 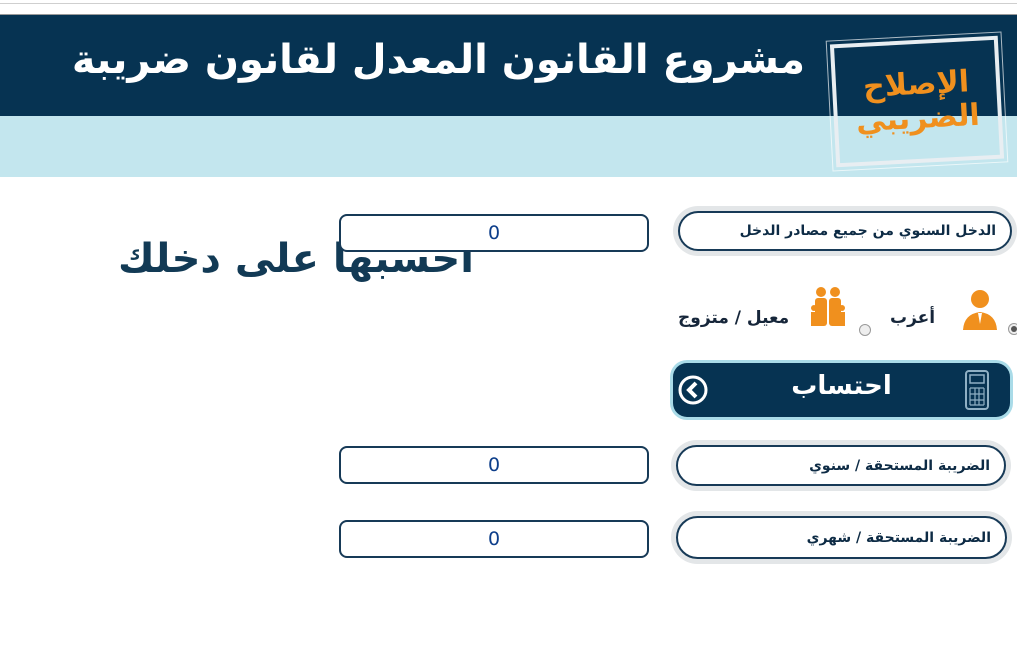 I want to click on option-label-single: أعزب, so click(x=913, y=318).